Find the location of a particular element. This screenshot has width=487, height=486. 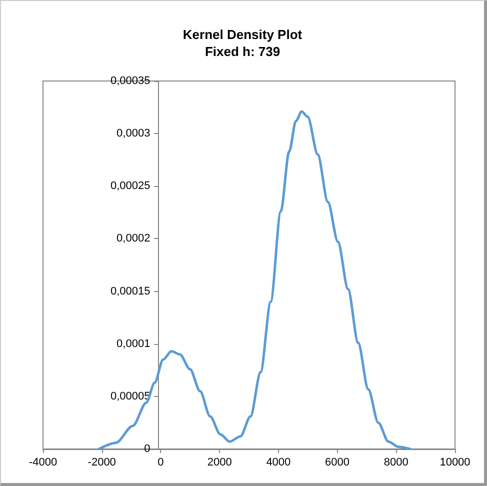

x-tick-label: 8000 is located at coordinates (396, 462).